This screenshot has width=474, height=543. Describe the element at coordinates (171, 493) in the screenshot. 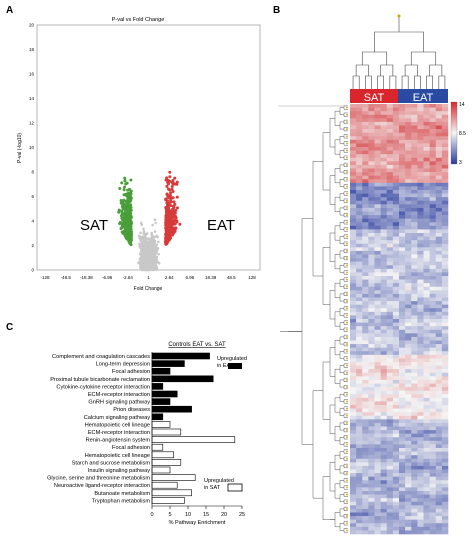

I see `bar-sat` at that location.